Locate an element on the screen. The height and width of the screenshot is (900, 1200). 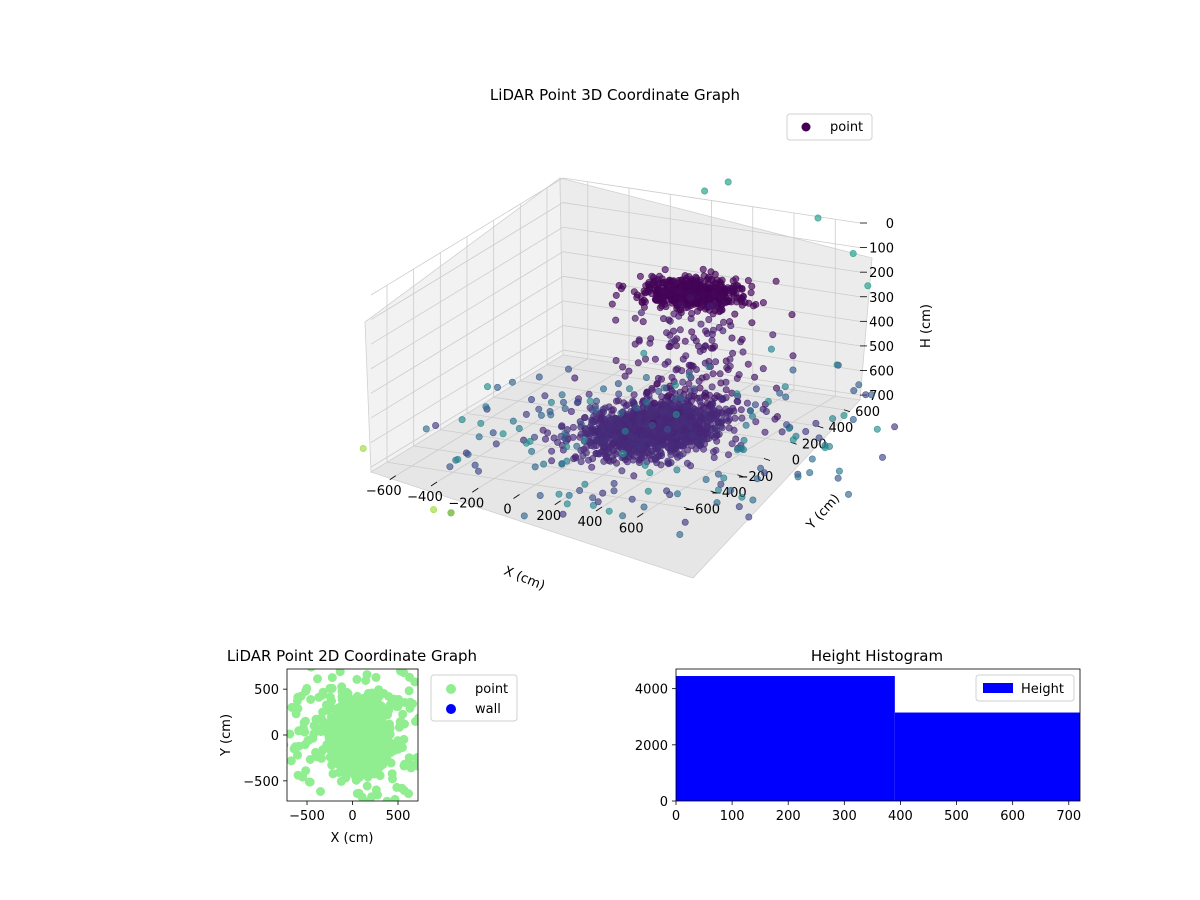
x-axis-label-3d: X (cm) is located at coordinates (524, 579).